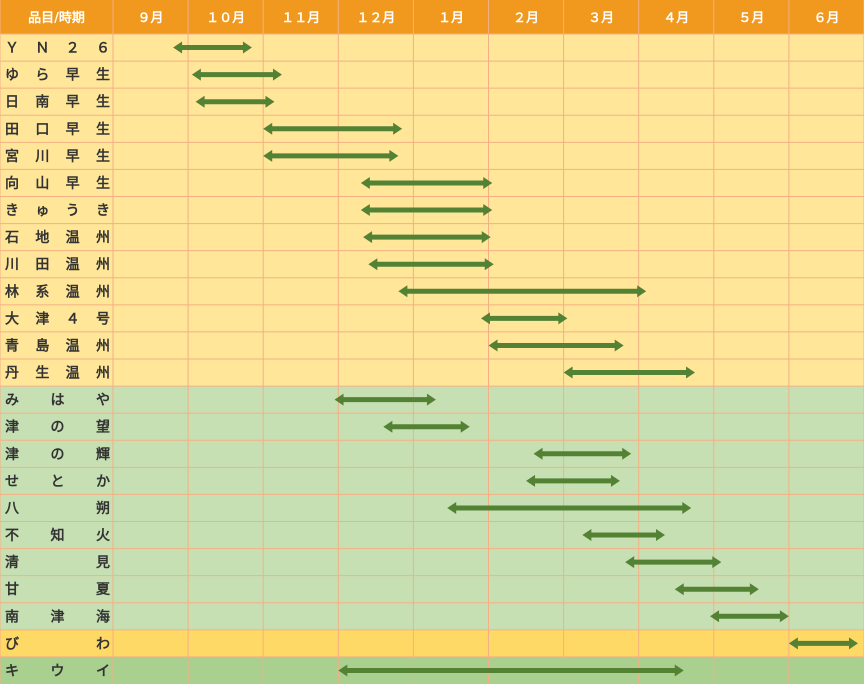 The height and width of the screenshot is (684, 864). What do you see at coordinates (57, 345) in the screenshot?
I see `item-label: 青島 温州` at bounding box center [57, 345].